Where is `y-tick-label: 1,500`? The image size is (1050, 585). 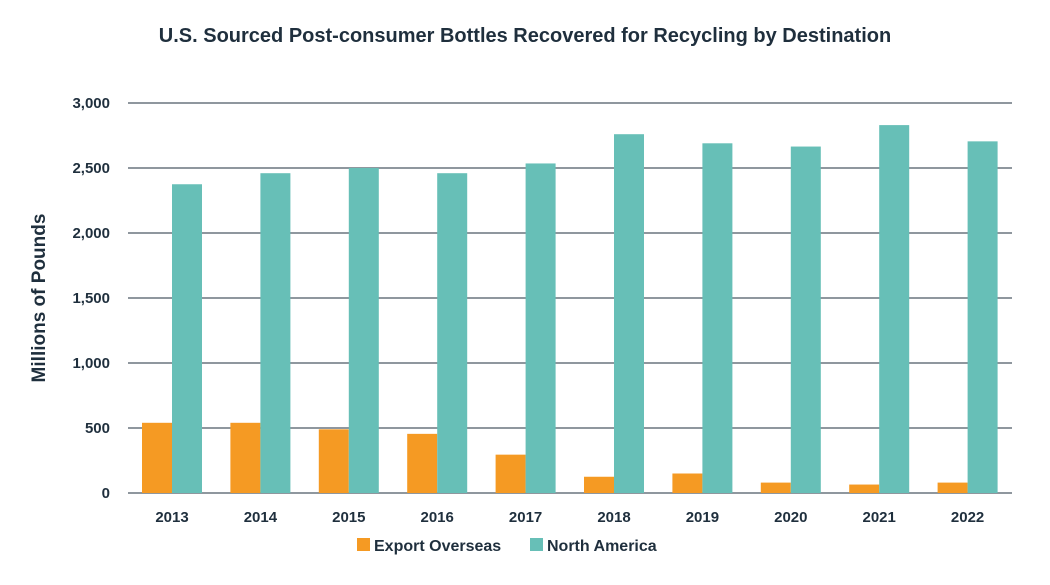
y-tick-label: 1,500 is located at coordinates (91, 298).